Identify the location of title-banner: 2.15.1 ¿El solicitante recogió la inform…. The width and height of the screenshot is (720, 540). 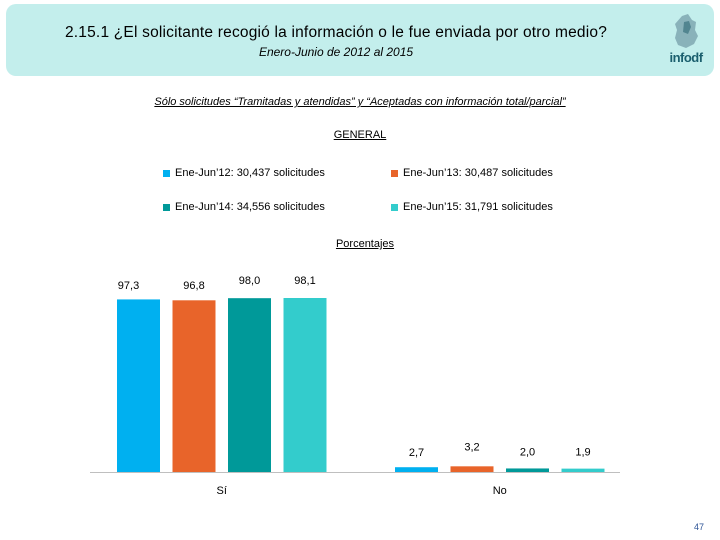
(360, 40).